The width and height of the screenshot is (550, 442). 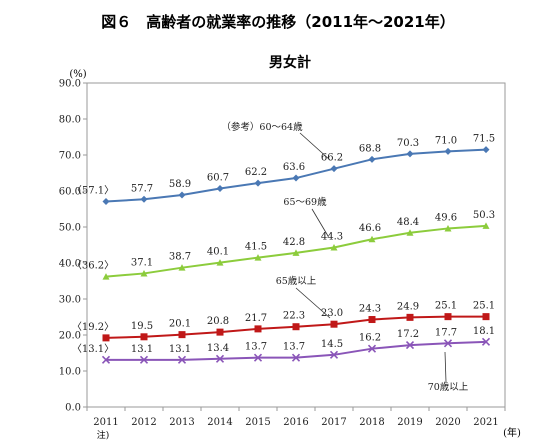 What do you see at coordinates (218, 348) in the screenshot?
I see `data-label: 13.4` at bounding box center [218, 348].